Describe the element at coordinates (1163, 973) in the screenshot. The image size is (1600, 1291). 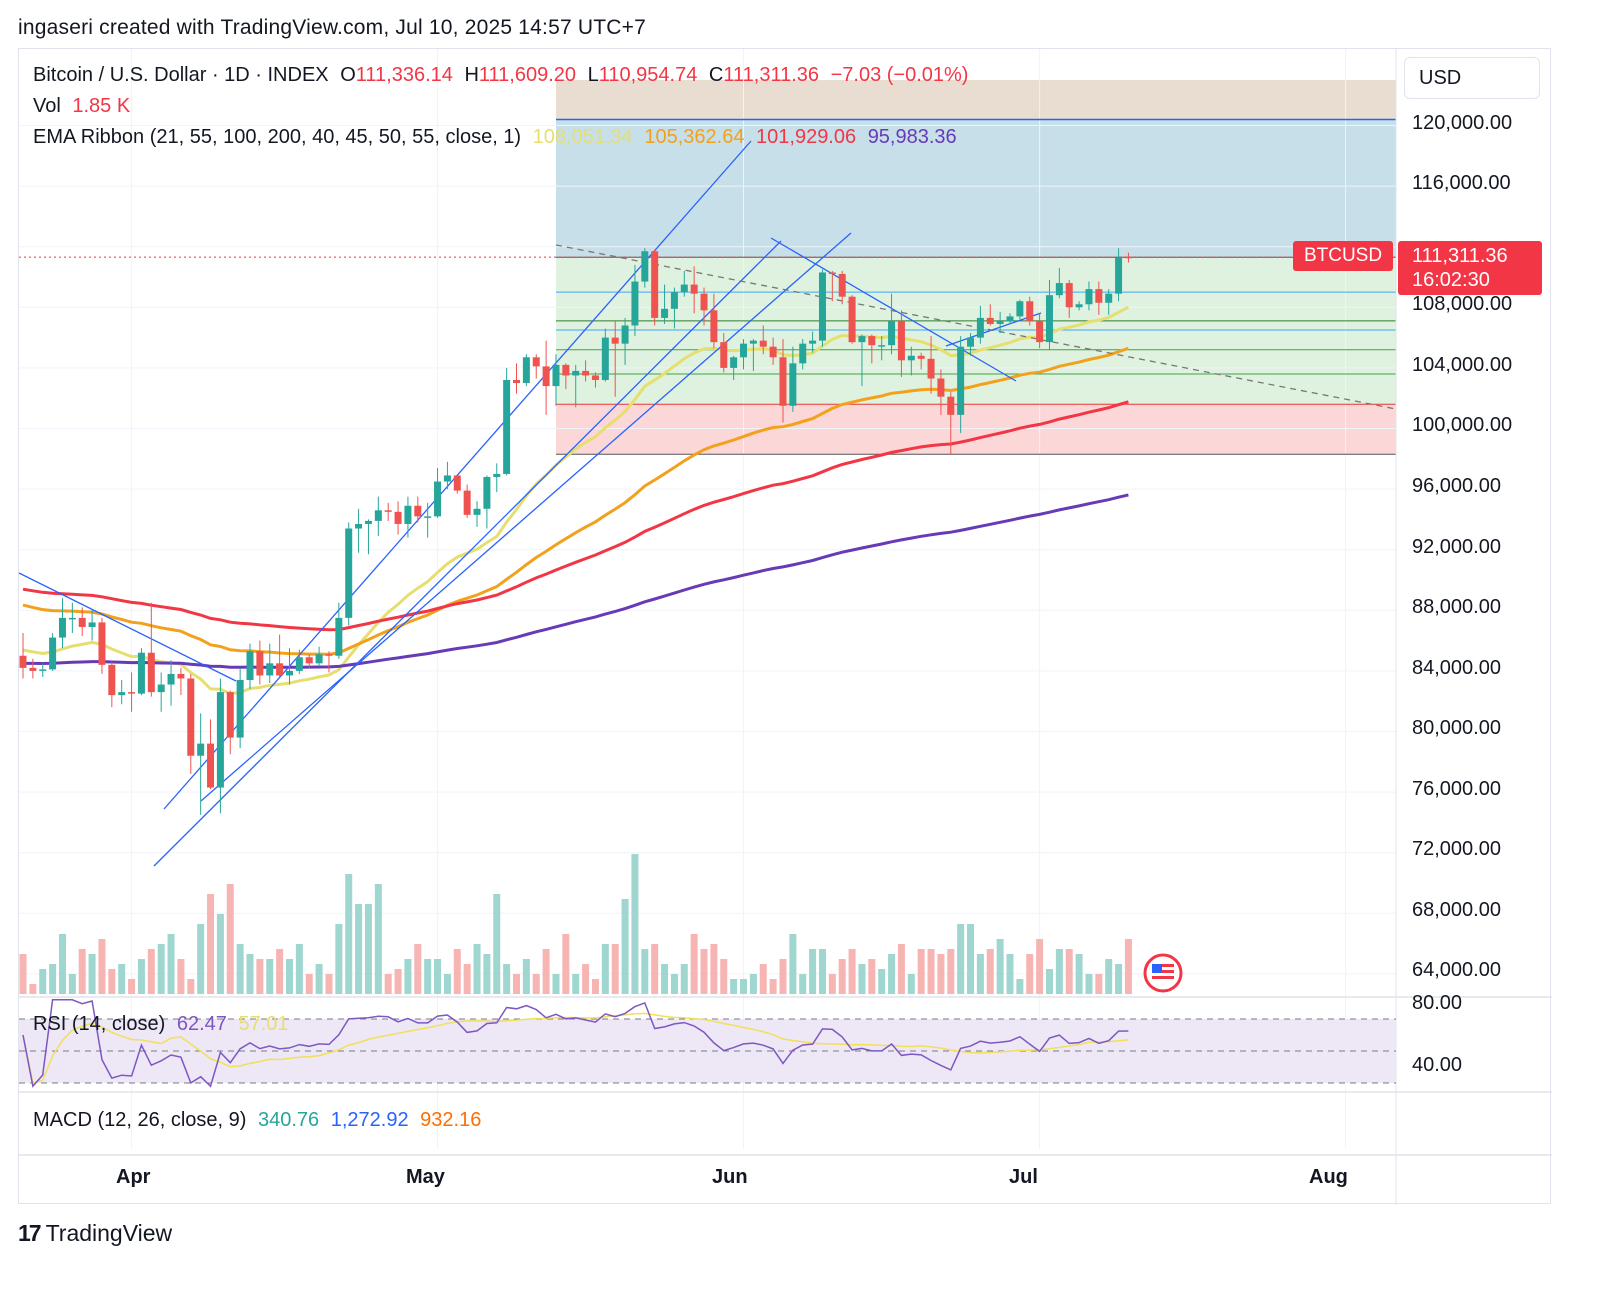
I see `us-flag-icon` at that location.